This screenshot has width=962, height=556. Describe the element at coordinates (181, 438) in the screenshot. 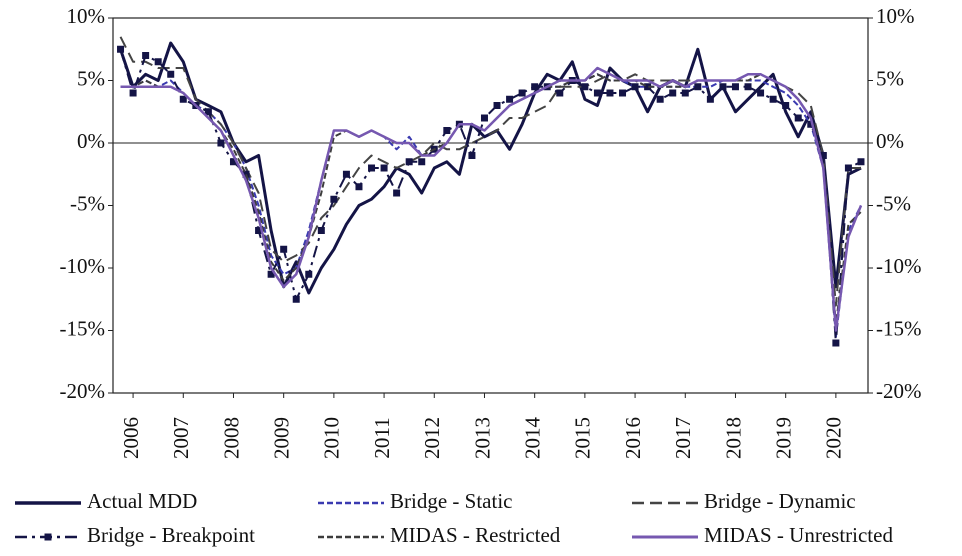

I see `x-tick-label: 2007` at that location.